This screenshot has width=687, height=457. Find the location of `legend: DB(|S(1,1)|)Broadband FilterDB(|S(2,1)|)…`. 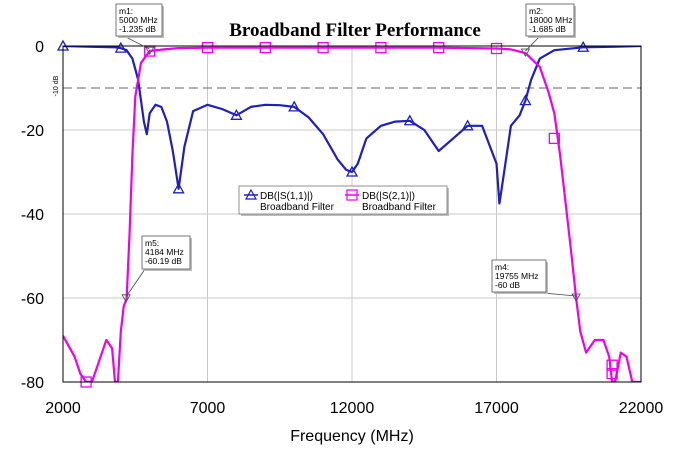

legend: DB(|S(1,1)|)Broadband FilterDB(|S(2,1)|)… is located at coordinates (343, 200).